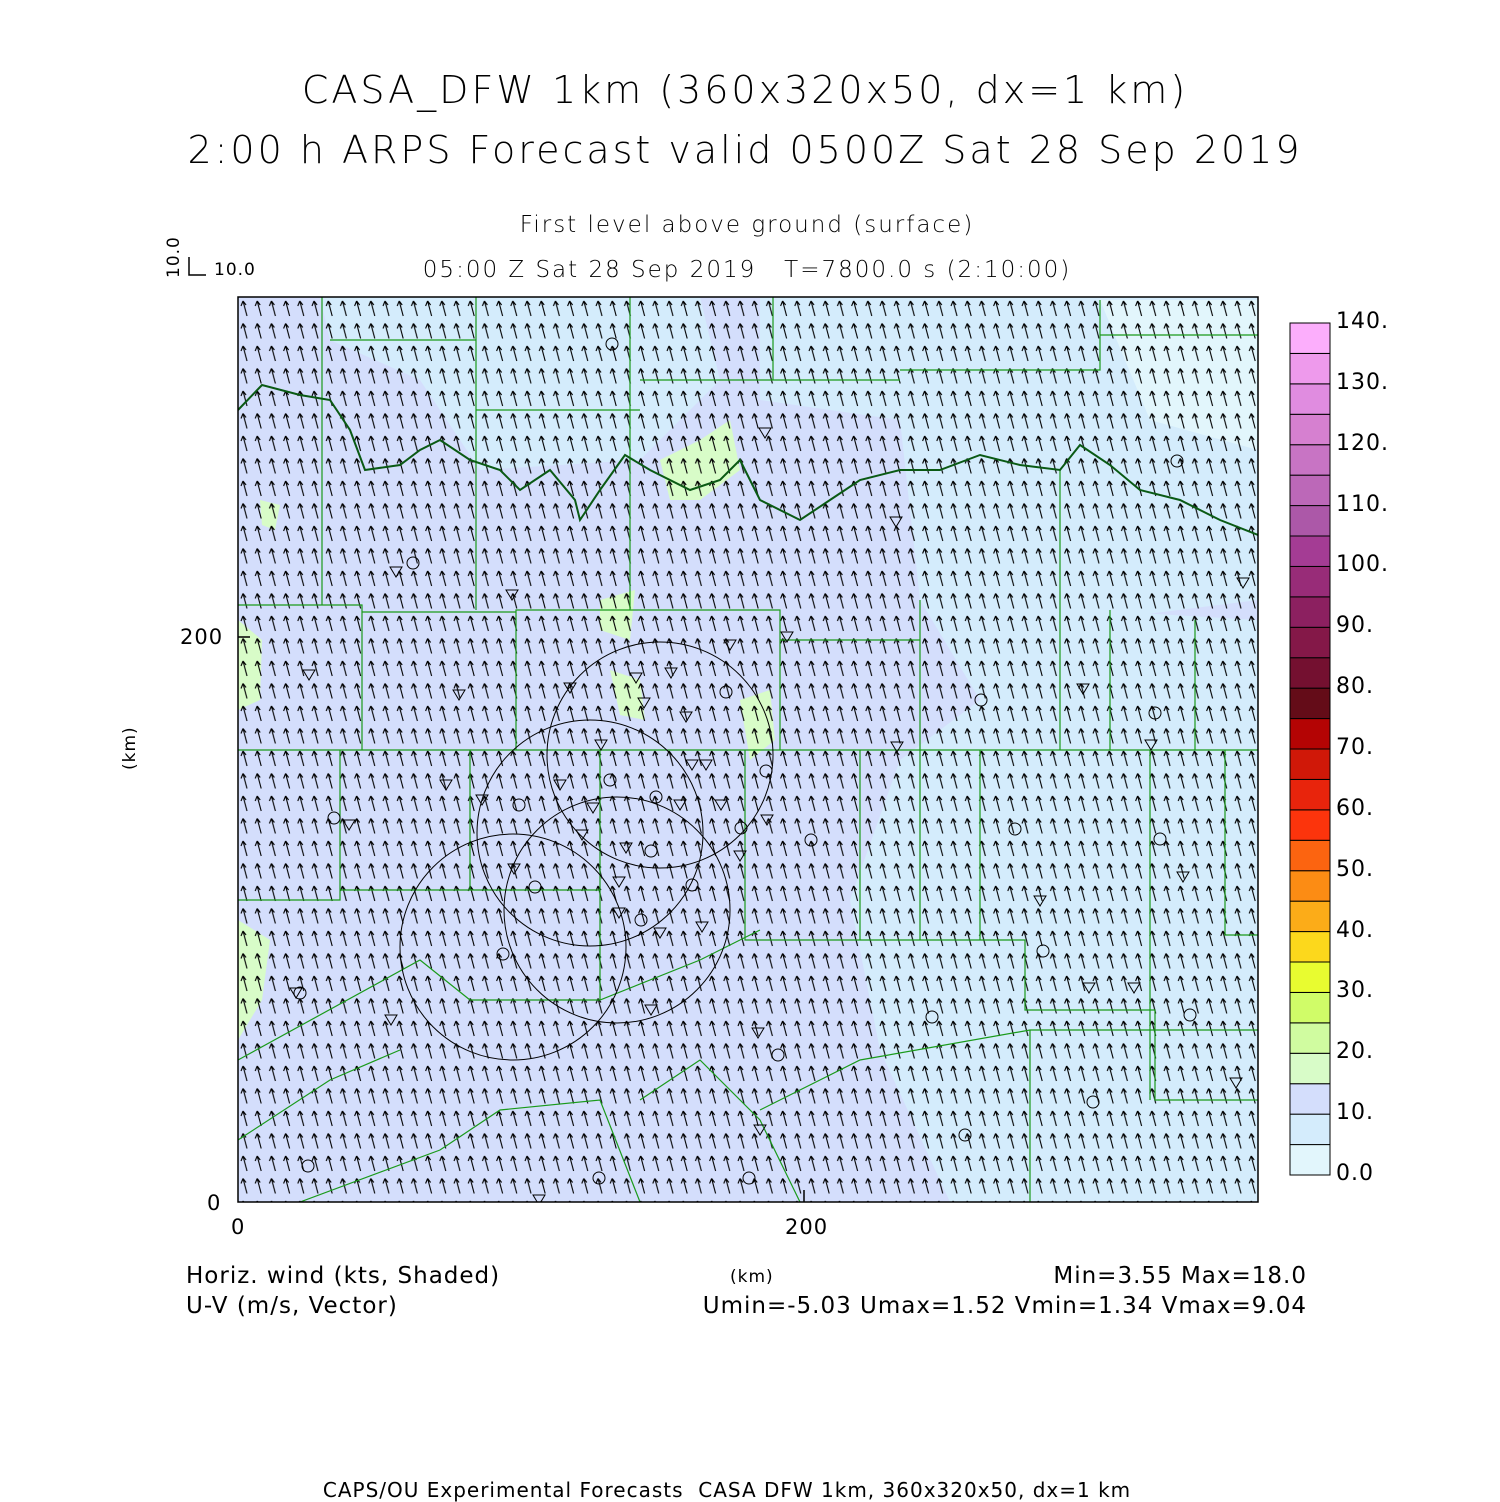 This screenshot has height=1502, width=1500. I want to click on colorbar-label: 130., so click(1362, 382).